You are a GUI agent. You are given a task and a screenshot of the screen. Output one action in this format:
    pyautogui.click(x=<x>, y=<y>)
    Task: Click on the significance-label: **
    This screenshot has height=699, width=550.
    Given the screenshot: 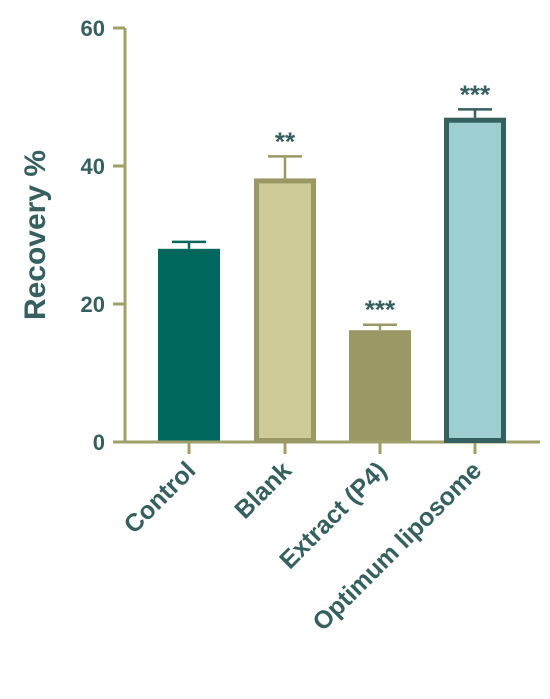 What is the action you would take?
    pyautogui.click(x=285, y=141)
    